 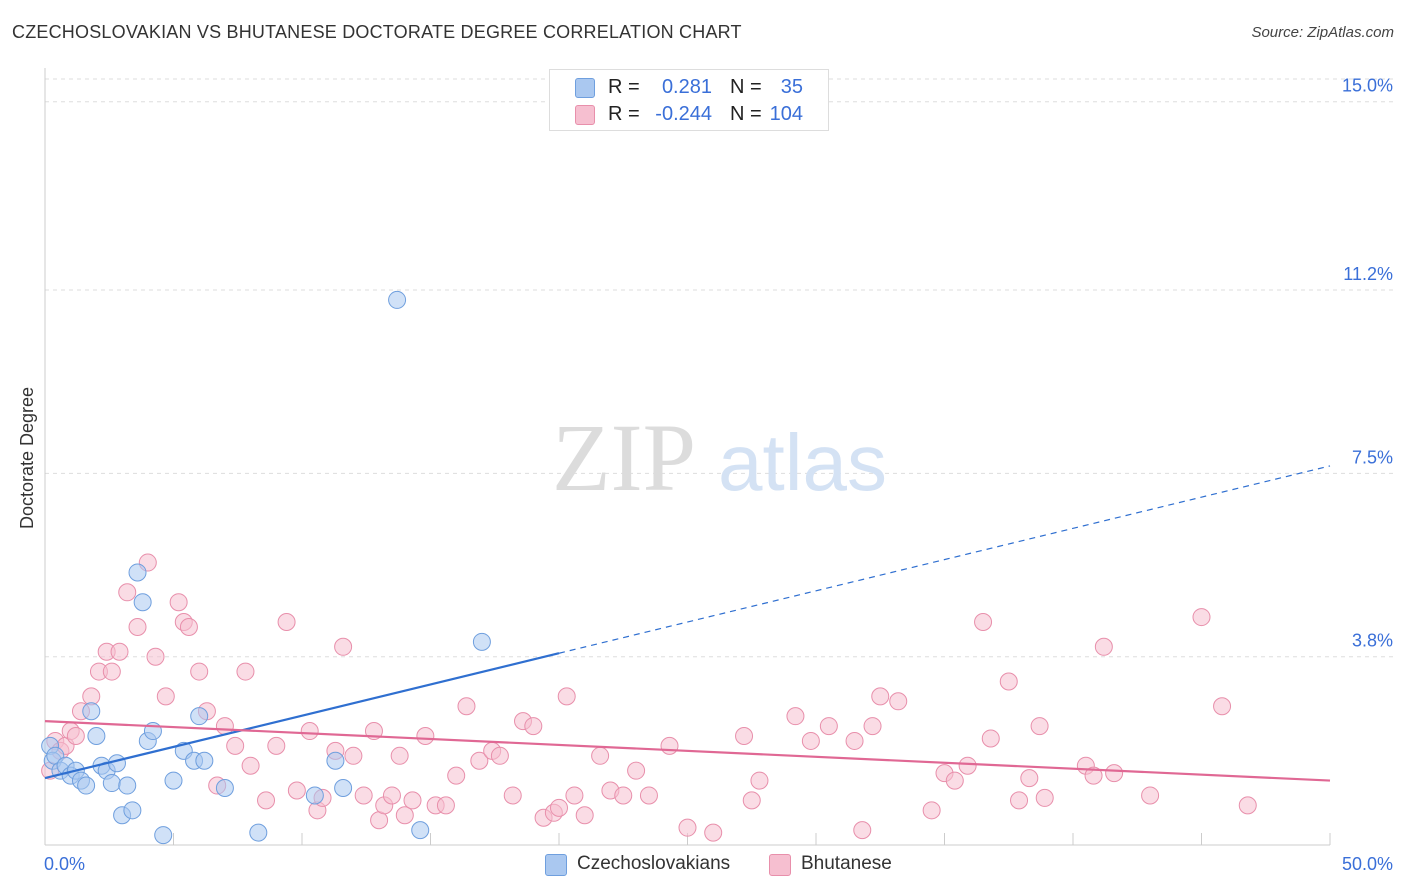 What do you see at coordinates (1367, 86) in the screenshot?
I see `y-tick-label: 15.0%` at bounding box center [1367, 86].